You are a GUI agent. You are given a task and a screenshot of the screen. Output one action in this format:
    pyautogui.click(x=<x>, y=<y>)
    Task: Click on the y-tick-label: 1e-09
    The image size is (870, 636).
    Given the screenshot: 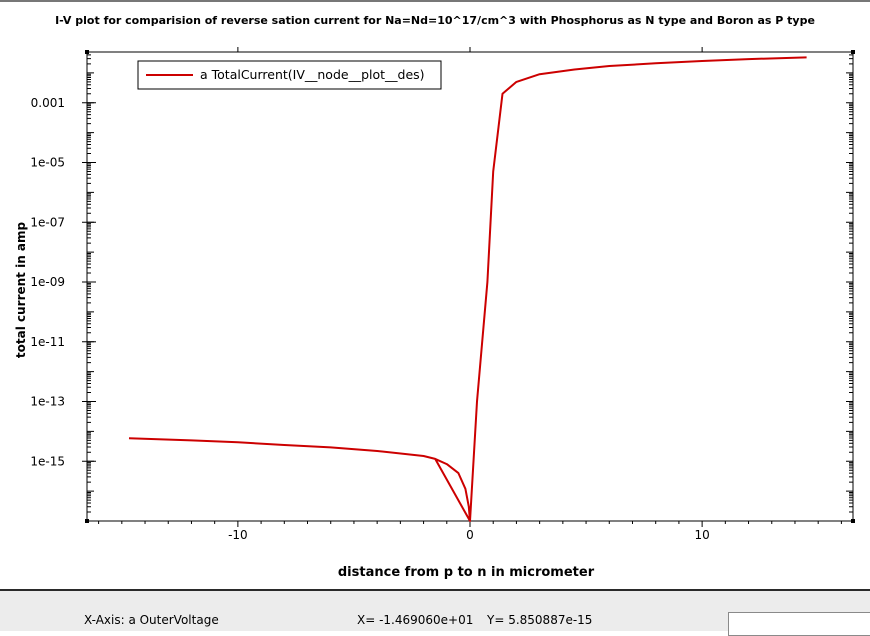 What is the action you would take?
    pyautogui.click(x=47, y=282)
    